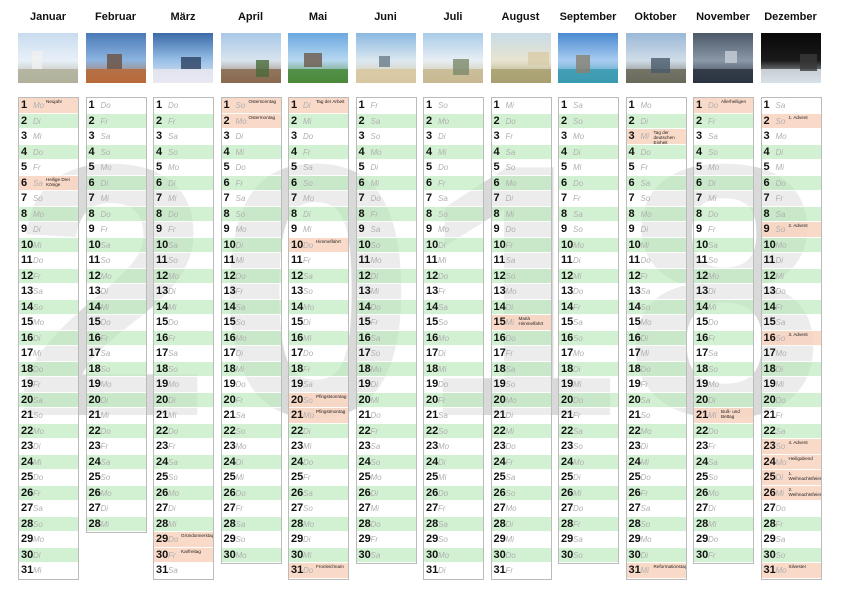 Image resolution: width=845 pixels, height=597 pixels. I want to click on day-row: 6 Sa, so click(656, 183).